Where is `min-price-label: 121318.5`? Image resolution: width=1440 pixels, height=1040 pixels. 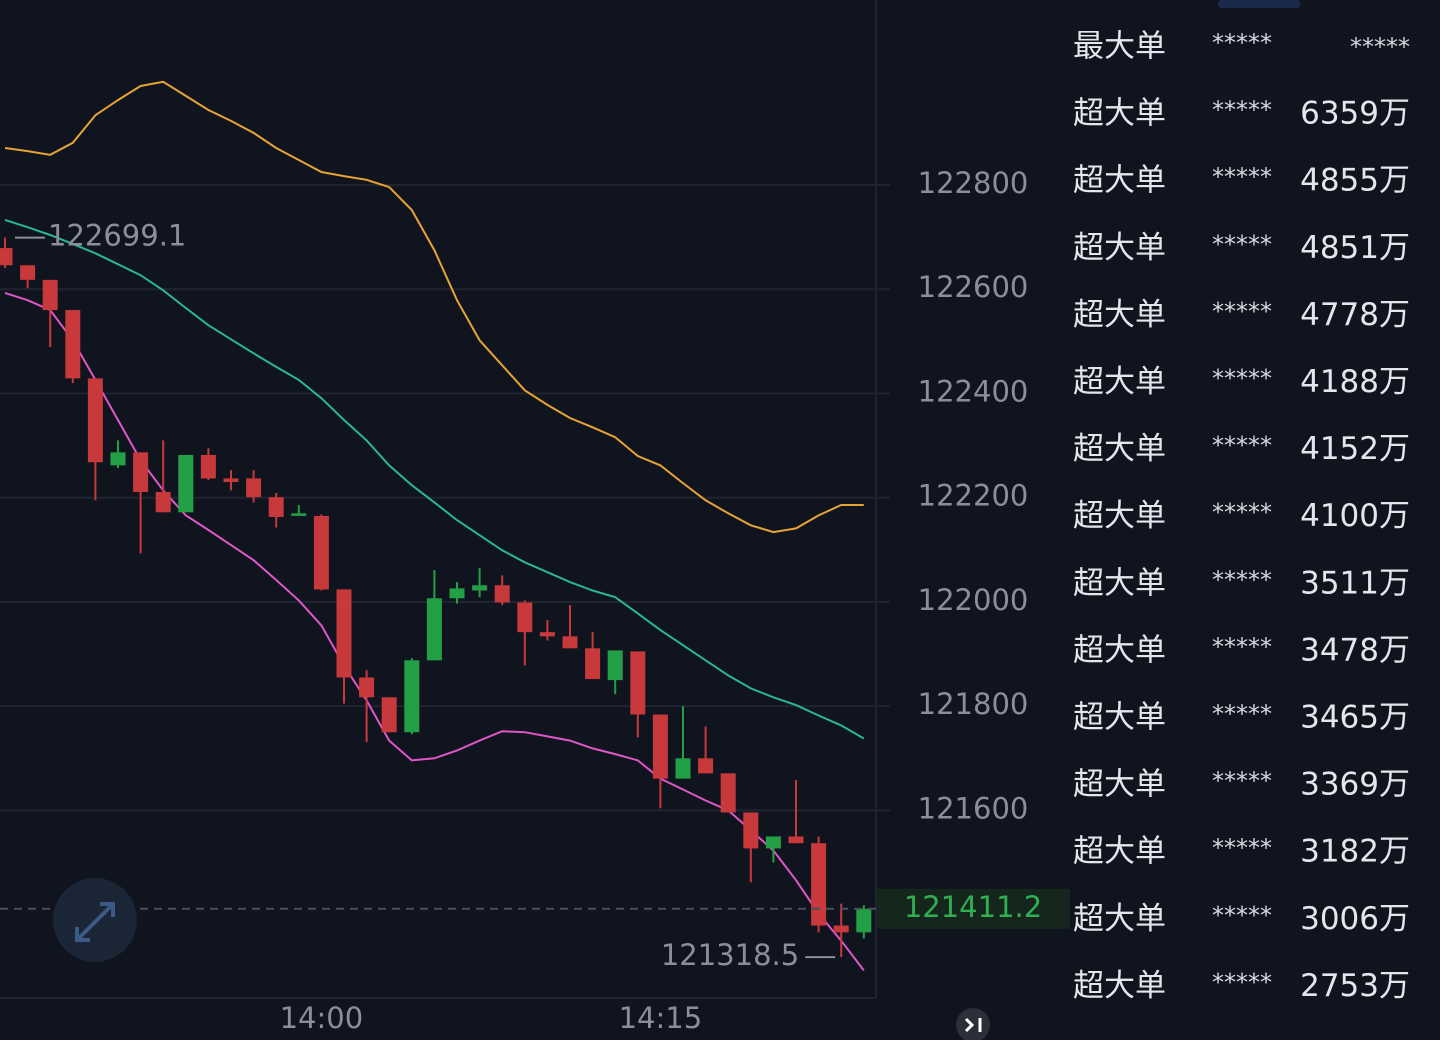 min-price-label: 121318.5 is located at coordinates (730, 955).